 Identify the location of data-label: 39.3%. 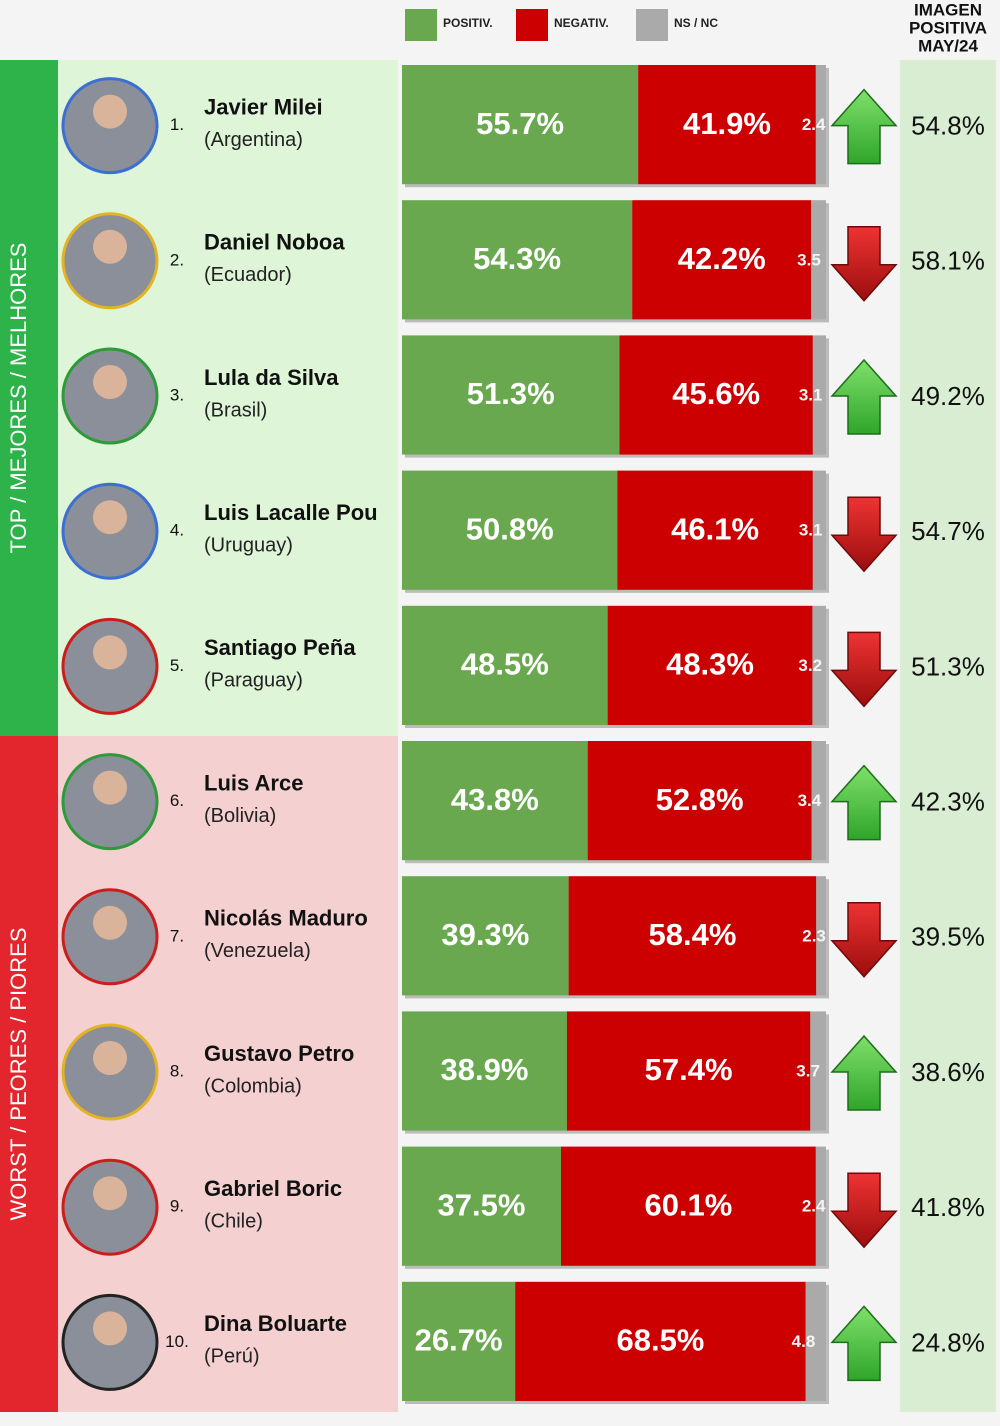
(485, 934).